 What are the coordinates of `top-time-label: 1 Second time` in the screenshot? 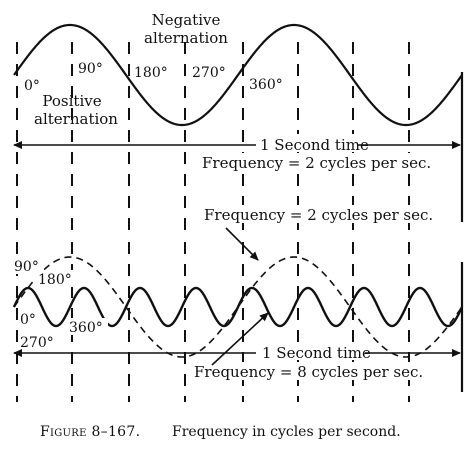 It's located at (314, 145).